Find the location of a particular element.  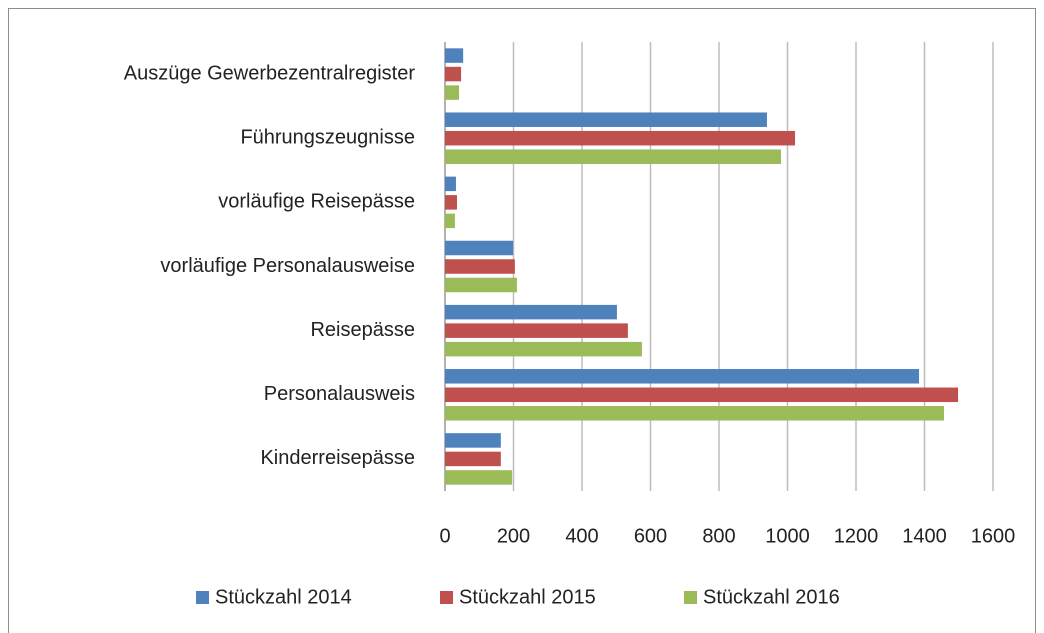

x-tick-label: 800 is located at coordinates (718, 536).